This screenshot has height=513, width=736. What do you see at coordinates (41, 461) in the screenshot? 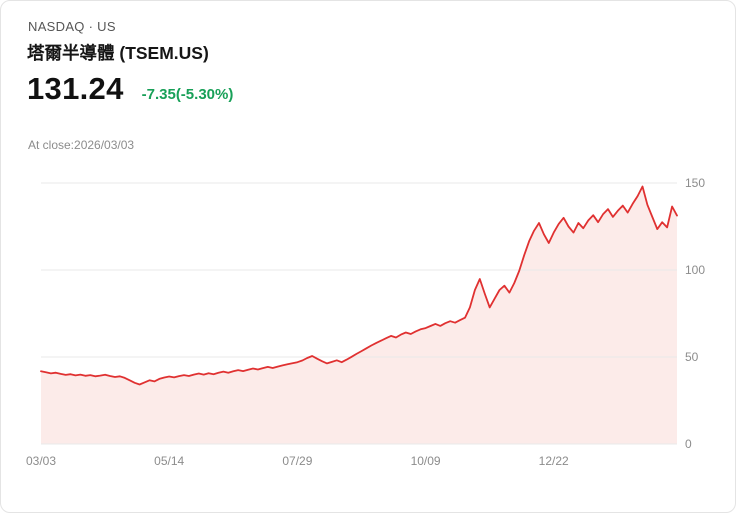
I see `x-axis-label: 03/03` at bounding box center [41, 461].